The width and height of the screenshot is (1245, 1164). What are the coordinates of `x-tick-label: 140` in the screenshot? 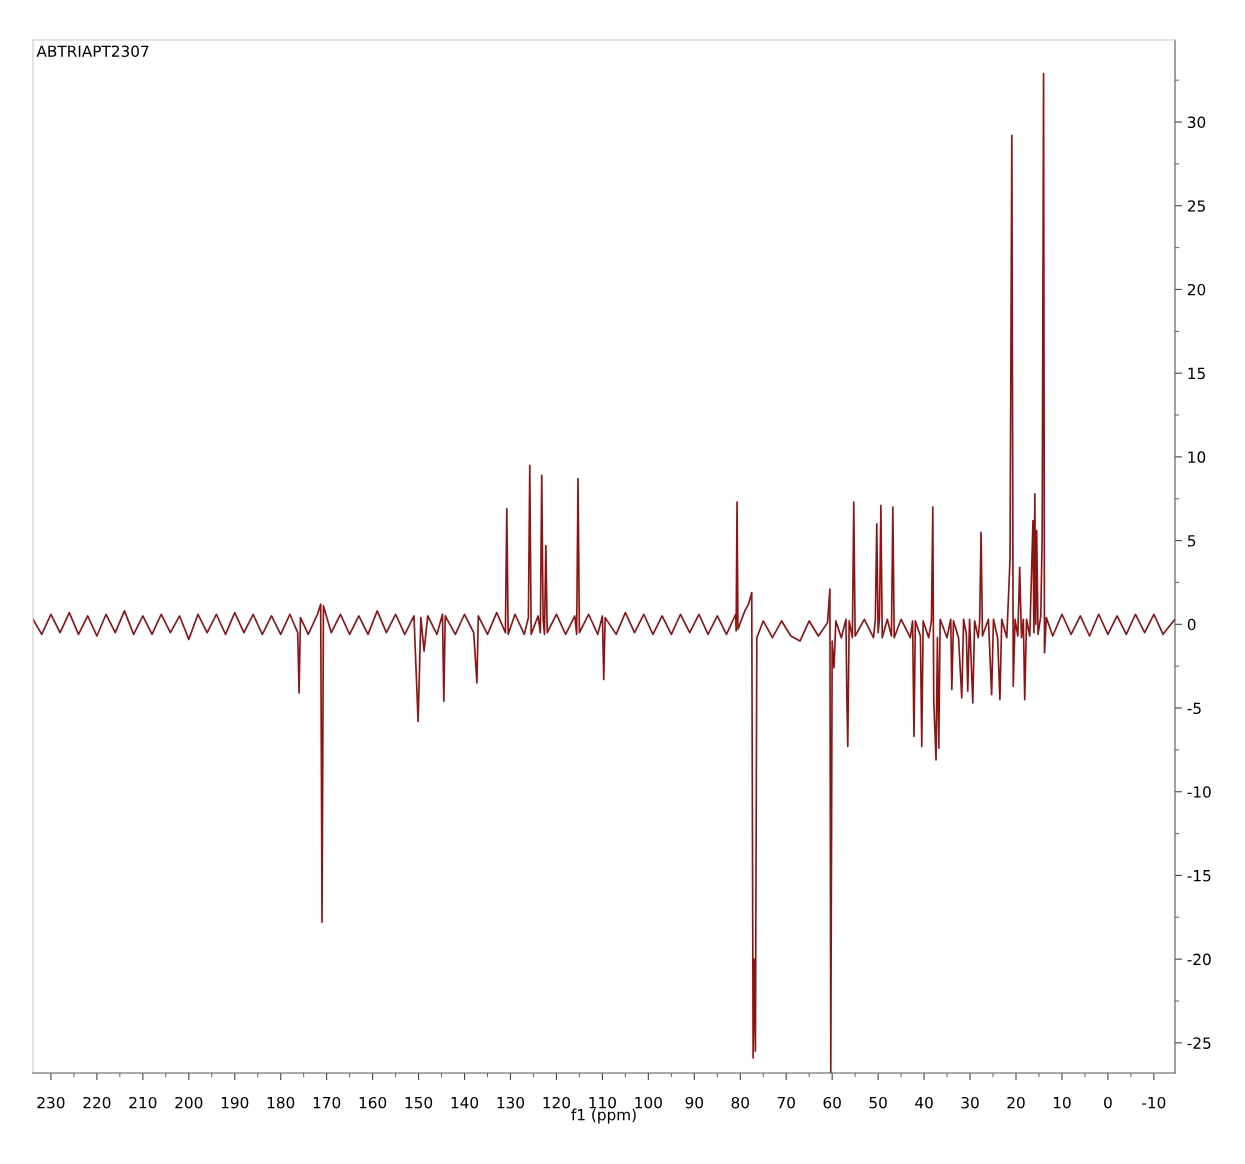 It's located at (465, 1102).